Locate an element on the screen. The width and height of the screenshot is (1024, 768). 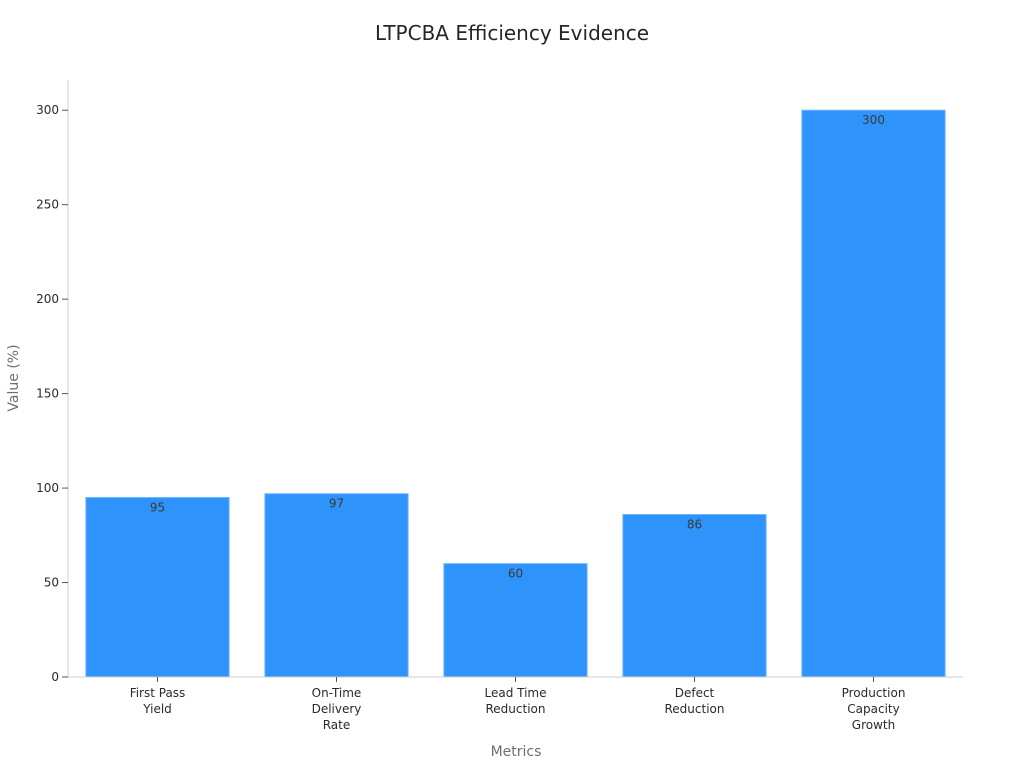
x-tick-label: Production Capacity Growth is located at coordinates (874, 709).